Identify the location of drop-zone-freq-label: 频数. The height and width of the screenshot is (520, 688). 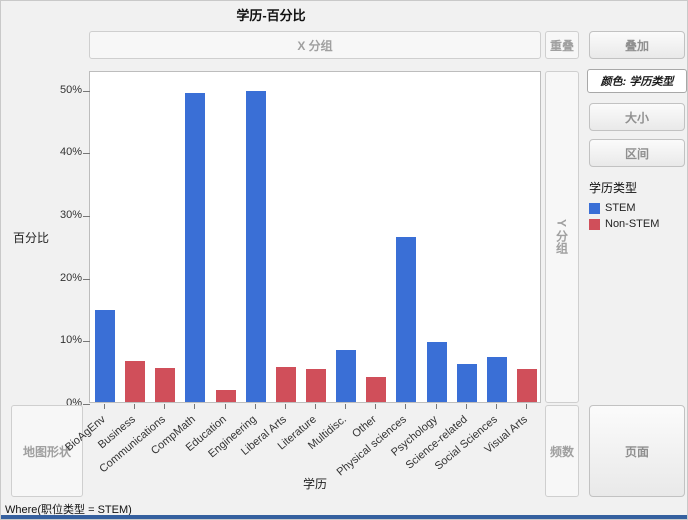
(561, 451).